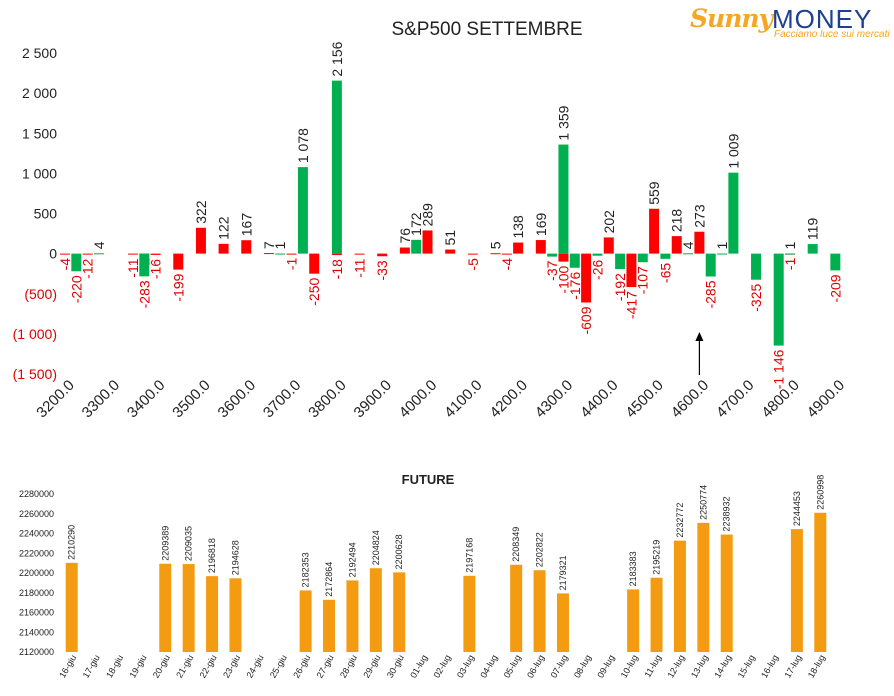 This screenshot has width=894, height=696. I want to click on future-x-tick-label: 07-lug, so click(559, 666).